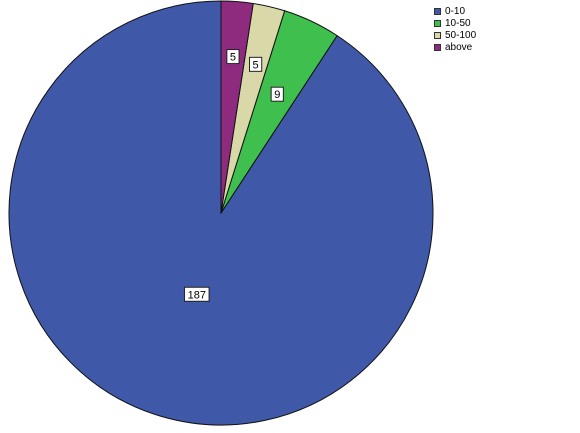 This screenshot has height=433, width=580. I want to click on pie-slice-label-above: 5, so click(233, 57).